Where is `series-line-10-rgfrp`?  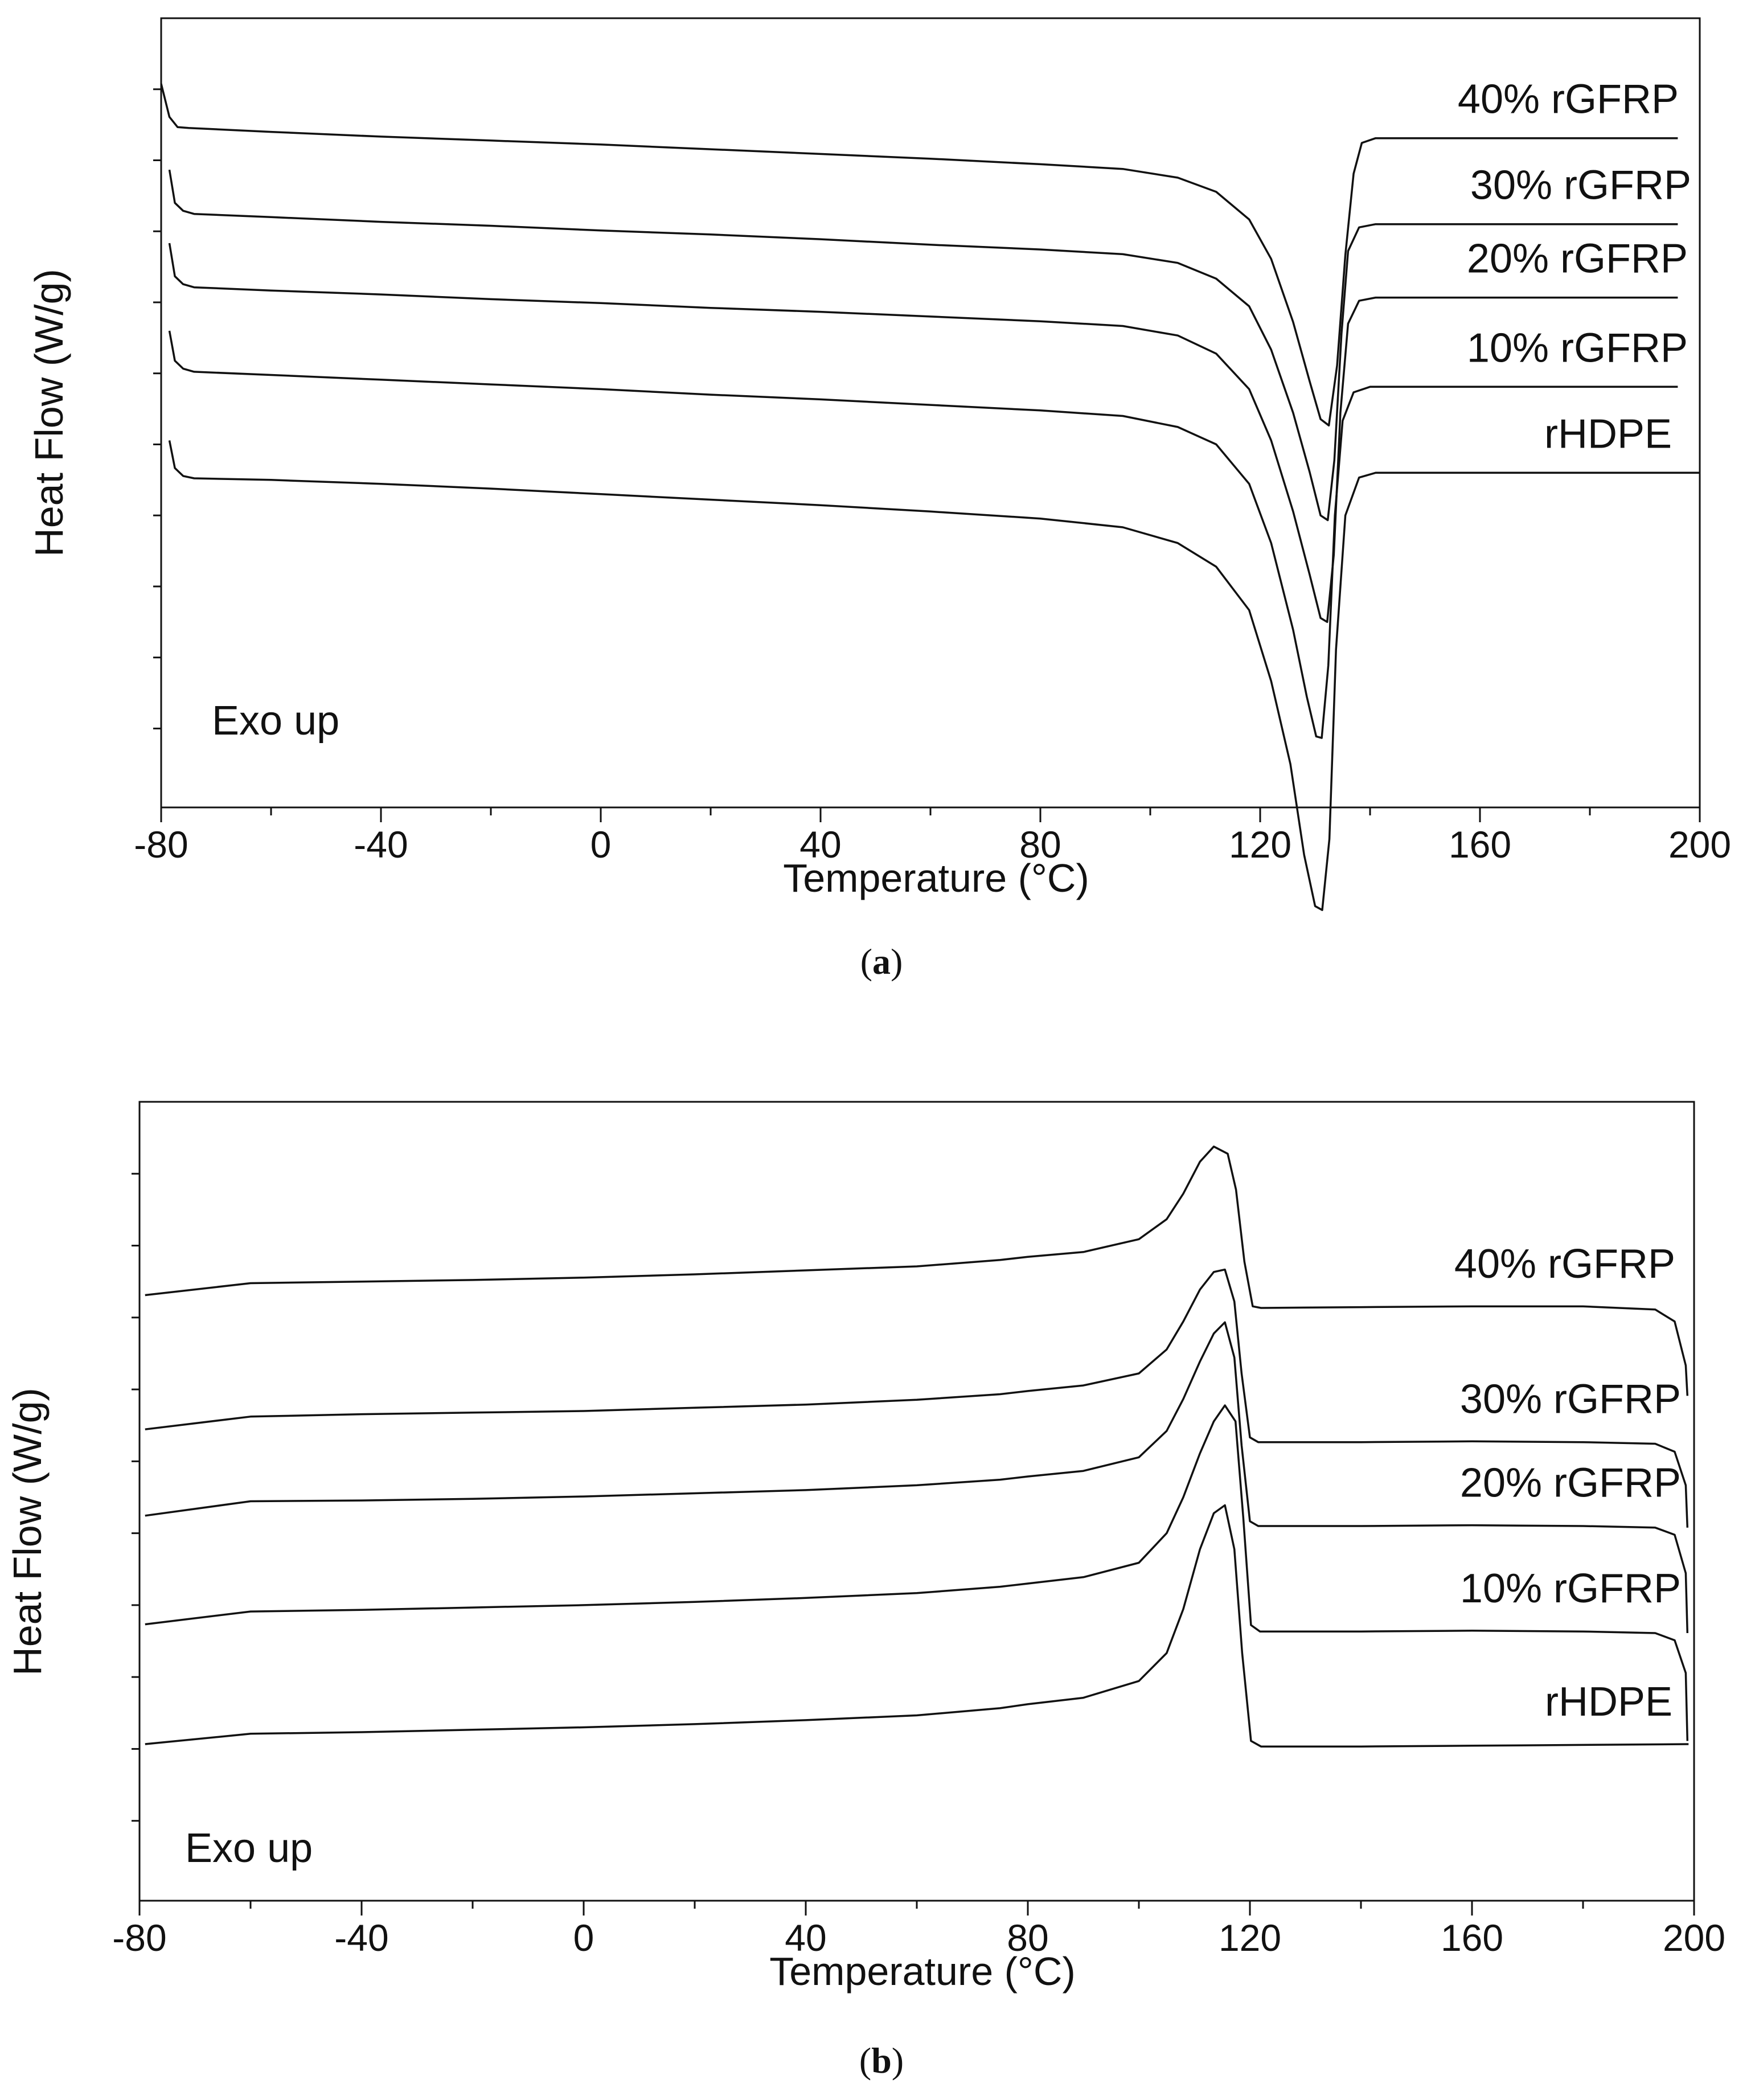 series-line-10-rgfrp is located at coordinates (917, 1572).